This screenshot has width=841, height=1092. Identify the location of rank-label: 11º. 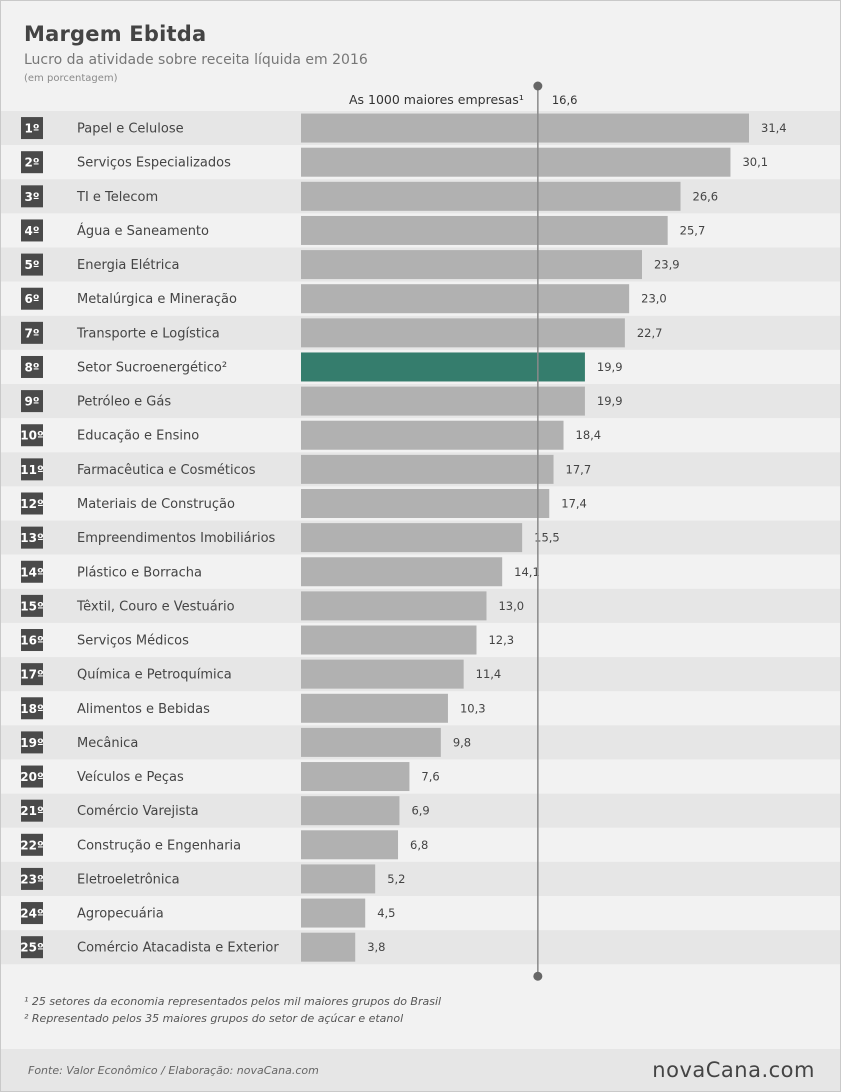
(32, 470).